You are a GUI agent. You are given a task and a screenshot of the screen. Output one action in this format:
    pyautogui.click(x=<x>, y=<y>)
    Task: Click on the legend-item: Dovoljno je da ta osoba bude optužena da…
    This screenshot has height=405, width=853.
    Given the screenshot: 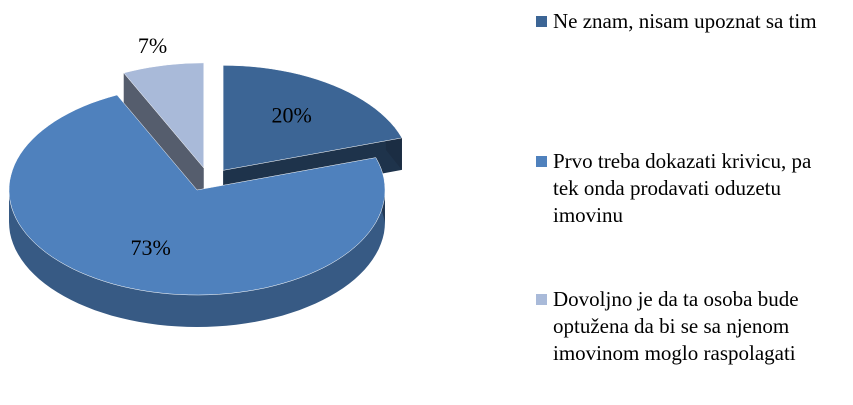 What is the action you would take?
    pyautogui.click(x=686, y=326)
    